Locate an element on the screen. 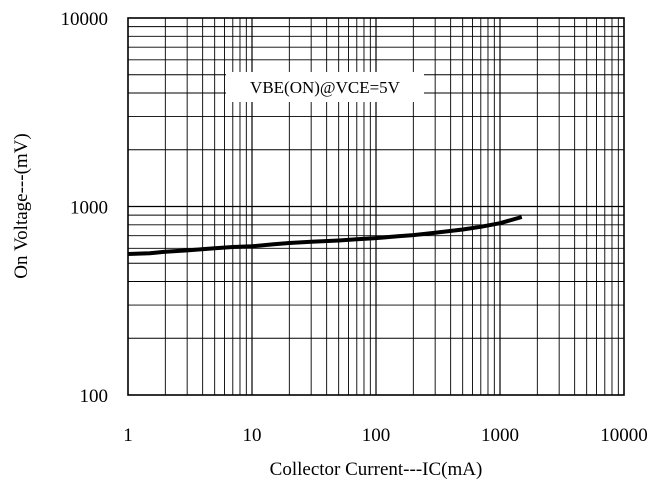  annotation-label: VBE(ON)@VCE=5V is located at coordinates (325, 87).